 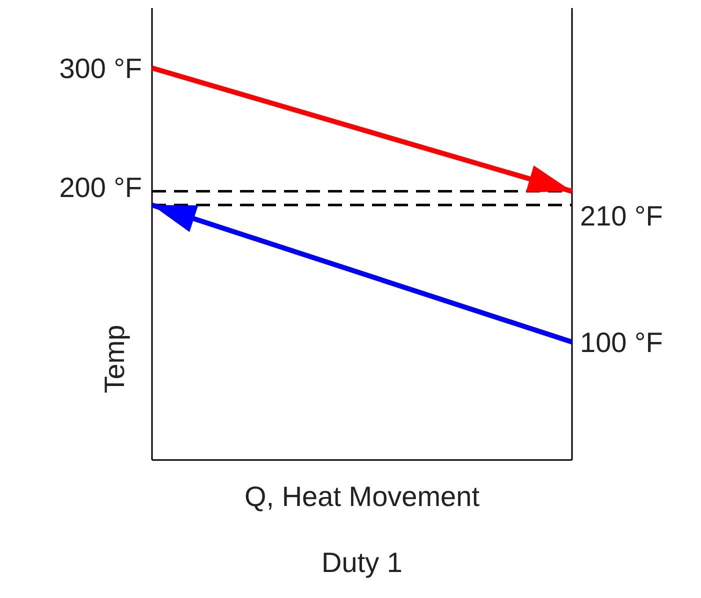 I want to click on text: Duty 1, so click(x=362, y=562).